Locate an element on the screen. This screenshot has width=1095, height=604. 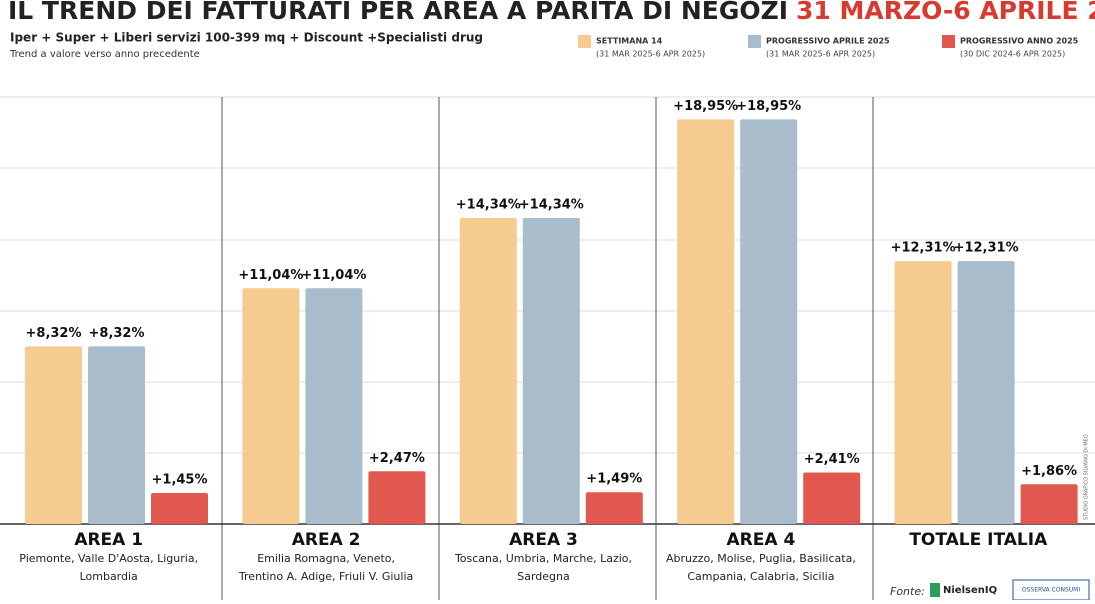
source: OSSERVA CONSUMI is located at coordinates (1051, 590).